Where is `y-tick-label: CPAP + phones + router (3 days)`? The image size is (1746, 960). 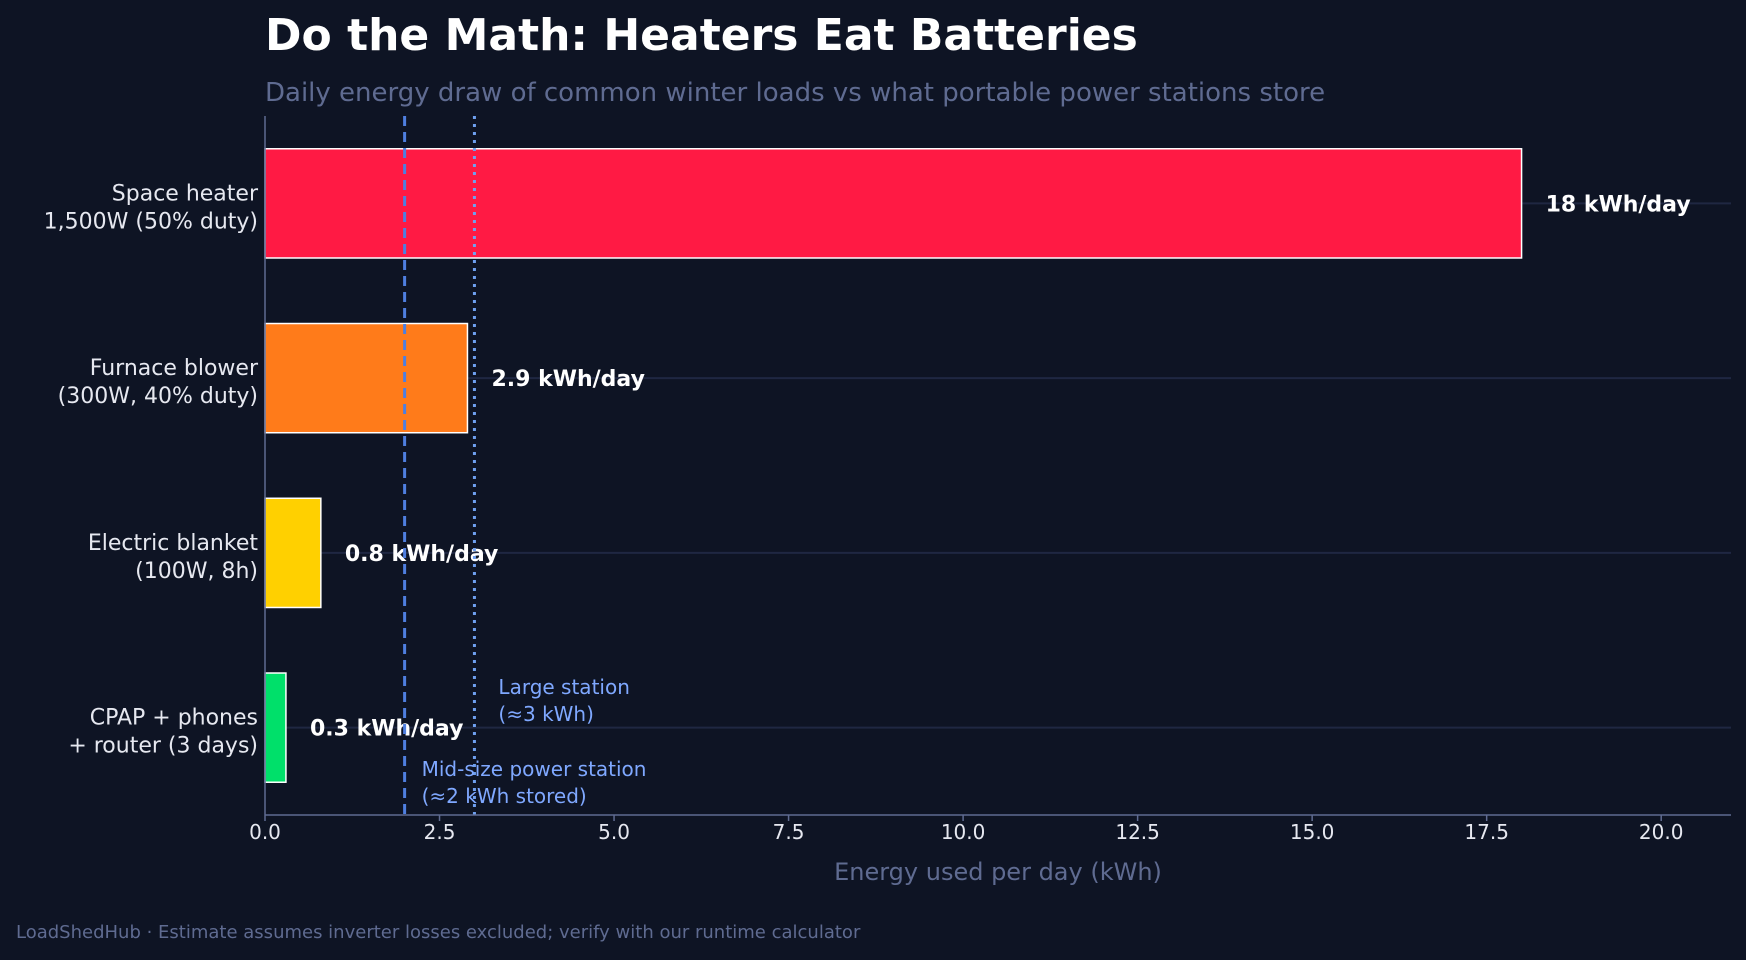 y-tick-label: CPAP + phones + router (3 days) is located at coordinates (163, 732).